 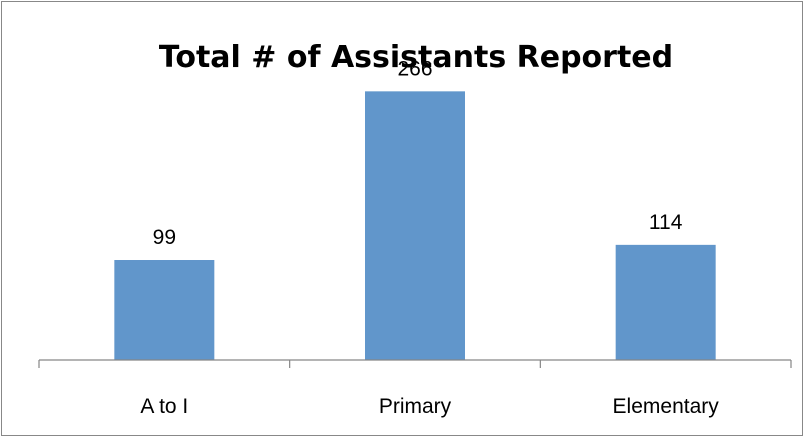 I want to click on bar-elementary, so click(x=665, y=302).